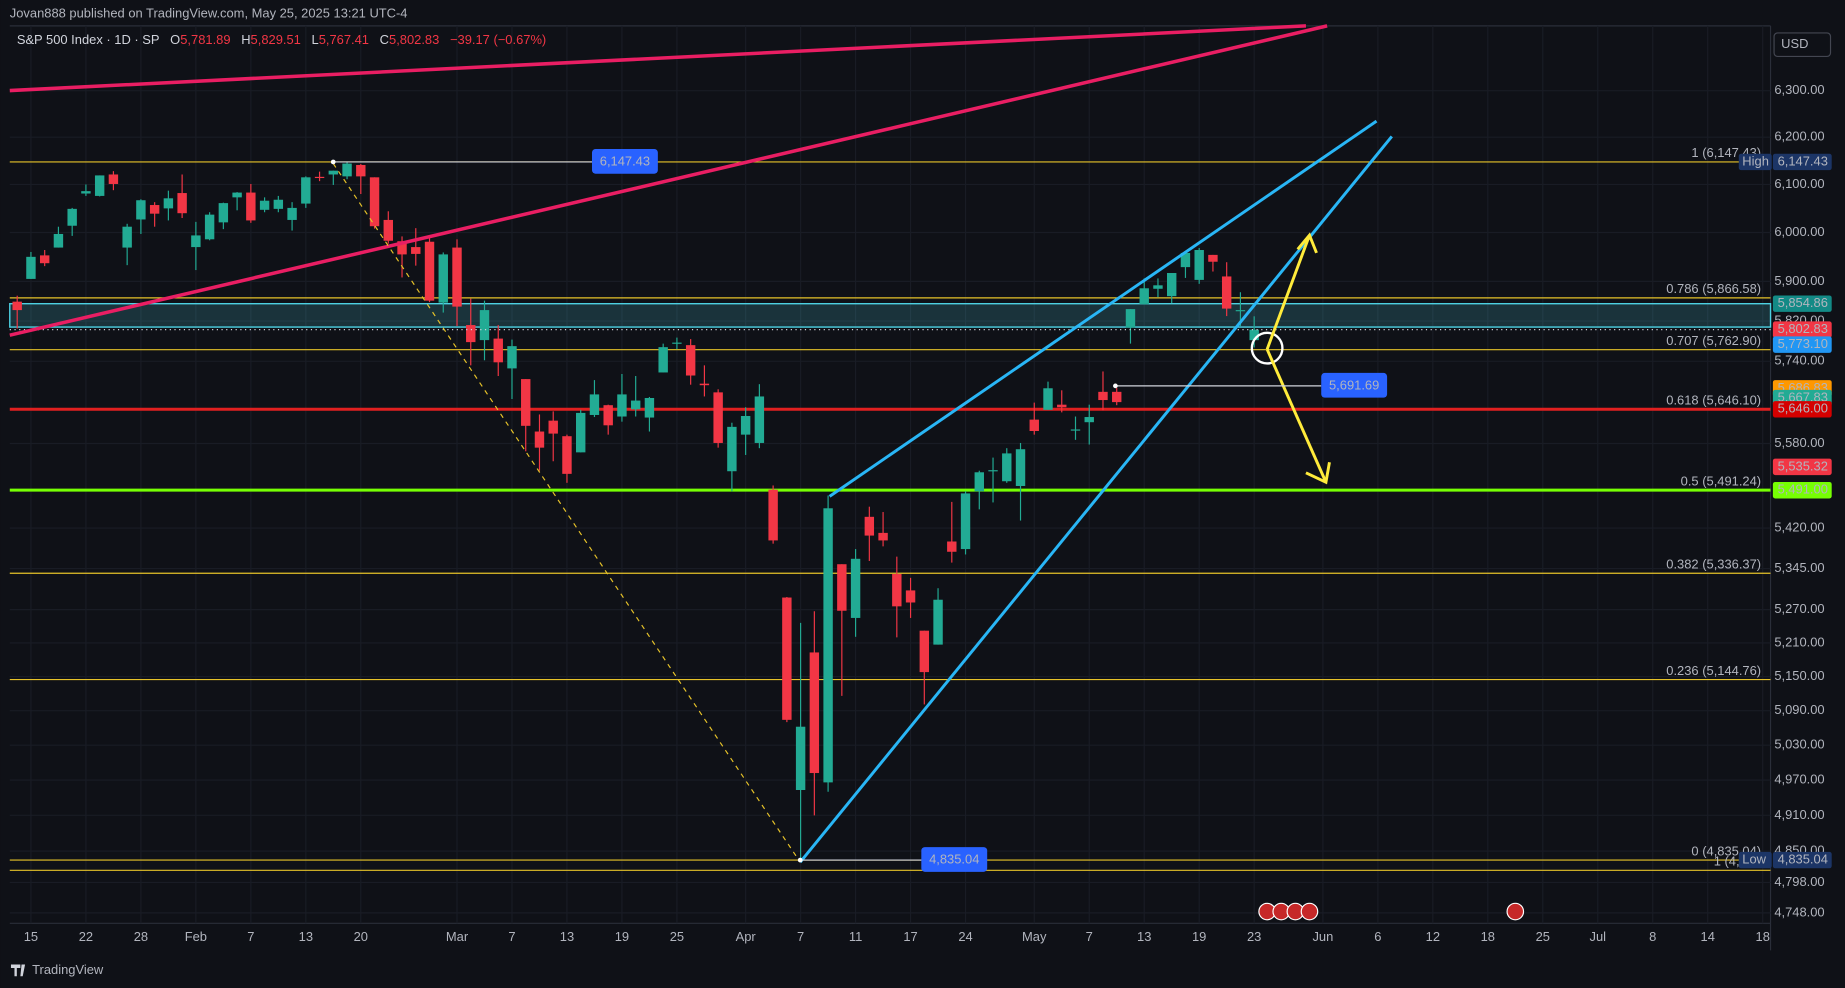 The image size is (1845, 988). Describe the element at coordinates (1254, 936) in the screenshot. I see `x-tick-label: 23` at that location.